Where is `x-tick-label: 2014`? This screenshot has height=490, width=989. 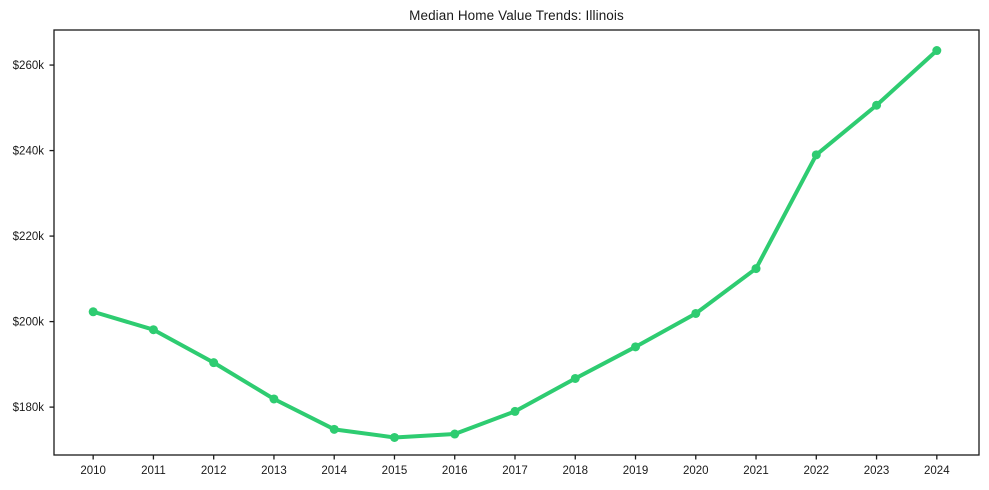
x-tick-label: 2014 is located at coordinates (334, 471).